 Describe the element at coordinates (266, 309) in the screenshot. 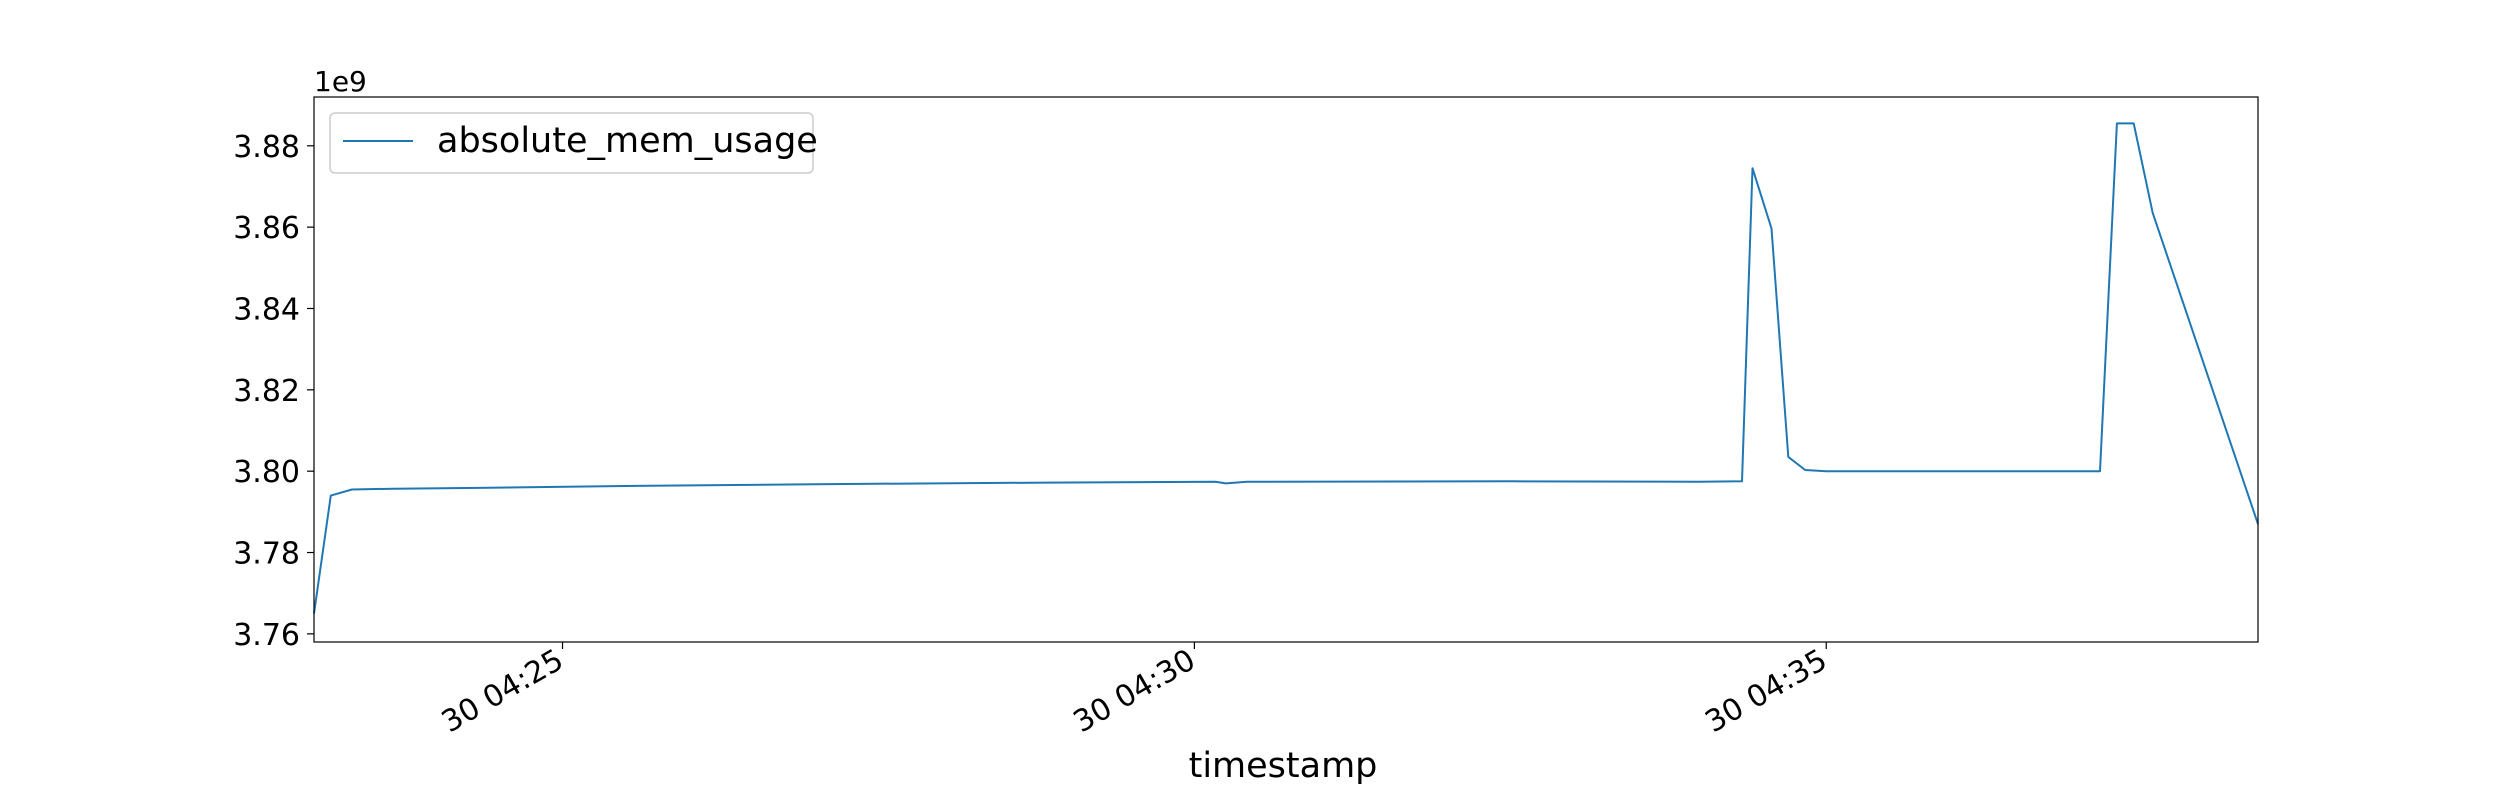

I see `y-tick-label: 3.84` at that location.